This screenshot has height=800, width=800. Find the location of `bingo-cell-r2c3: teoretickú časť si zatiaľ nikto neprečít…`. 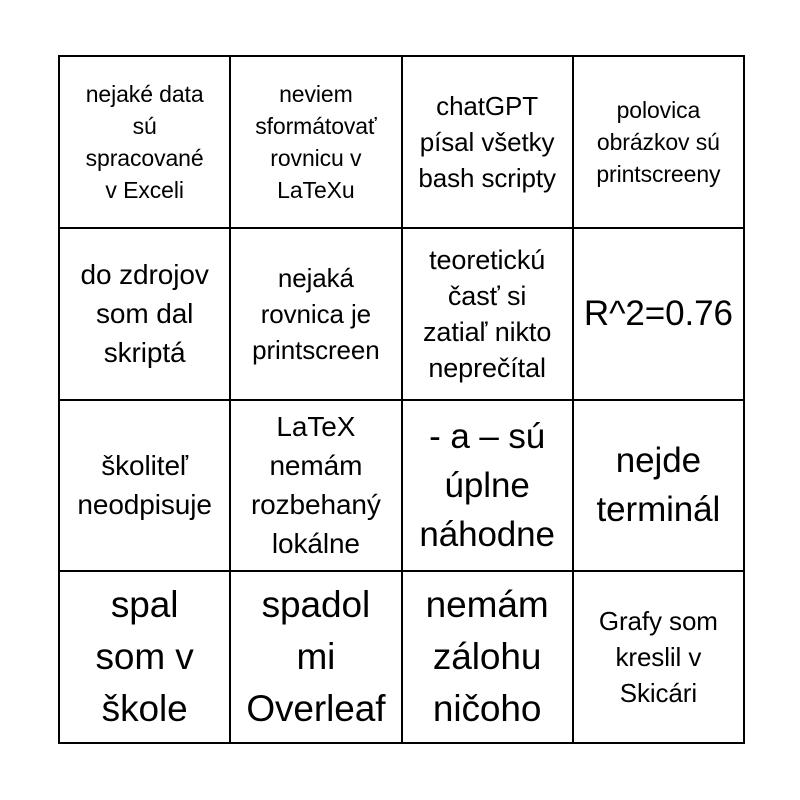

bingo-cell-r2c3: teoretickú časť si zatiaľ nikto neprečít… is located at coordinates (488, 314).